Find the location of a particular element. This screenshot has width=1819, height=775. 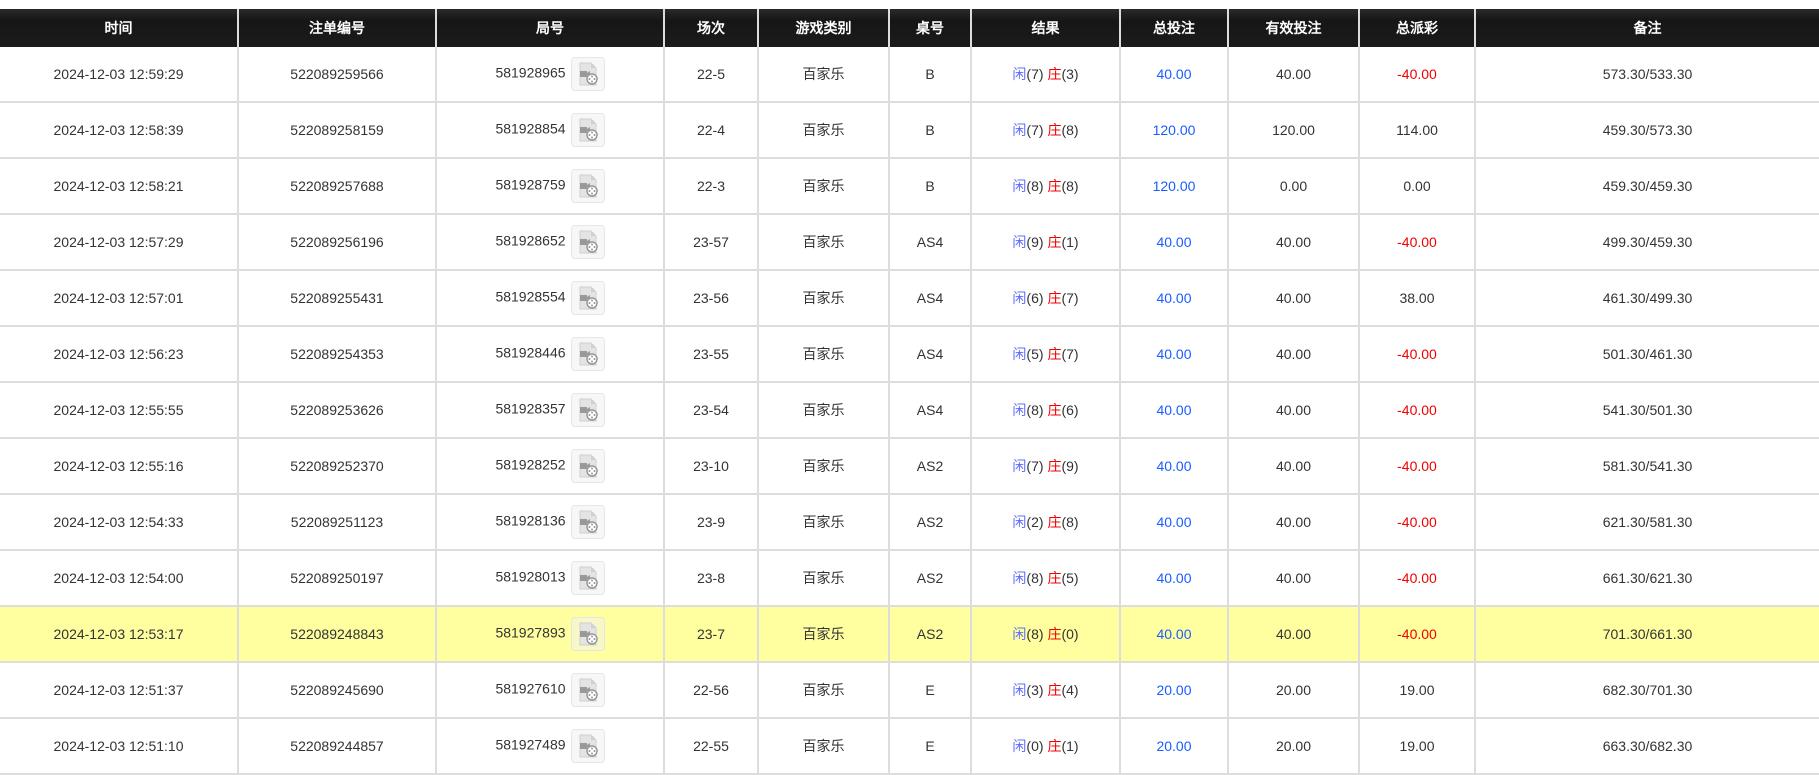

cell-bet-id: 522089244857 is located at coordinates (336, 746).